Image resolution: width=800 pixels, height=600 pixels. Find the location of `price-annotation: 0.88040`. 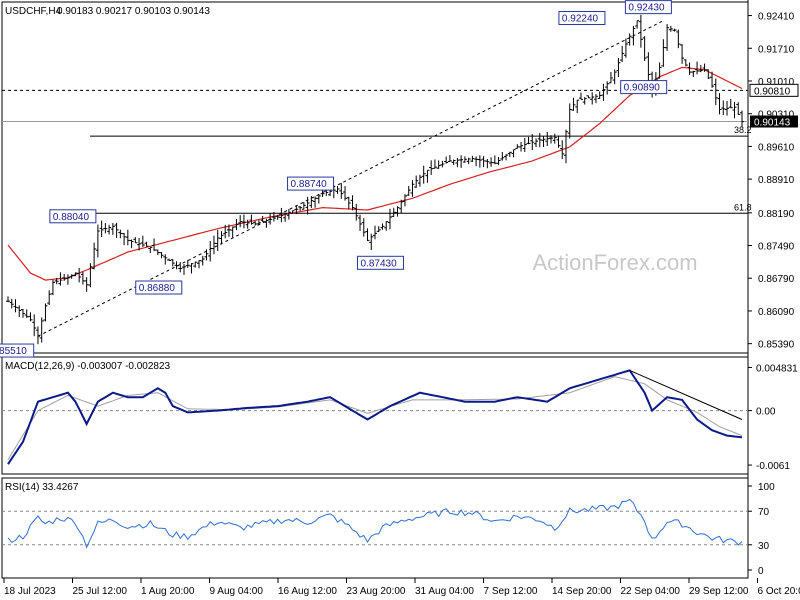

price-annotation: 0.88040 is located at coordinates (73, 216).